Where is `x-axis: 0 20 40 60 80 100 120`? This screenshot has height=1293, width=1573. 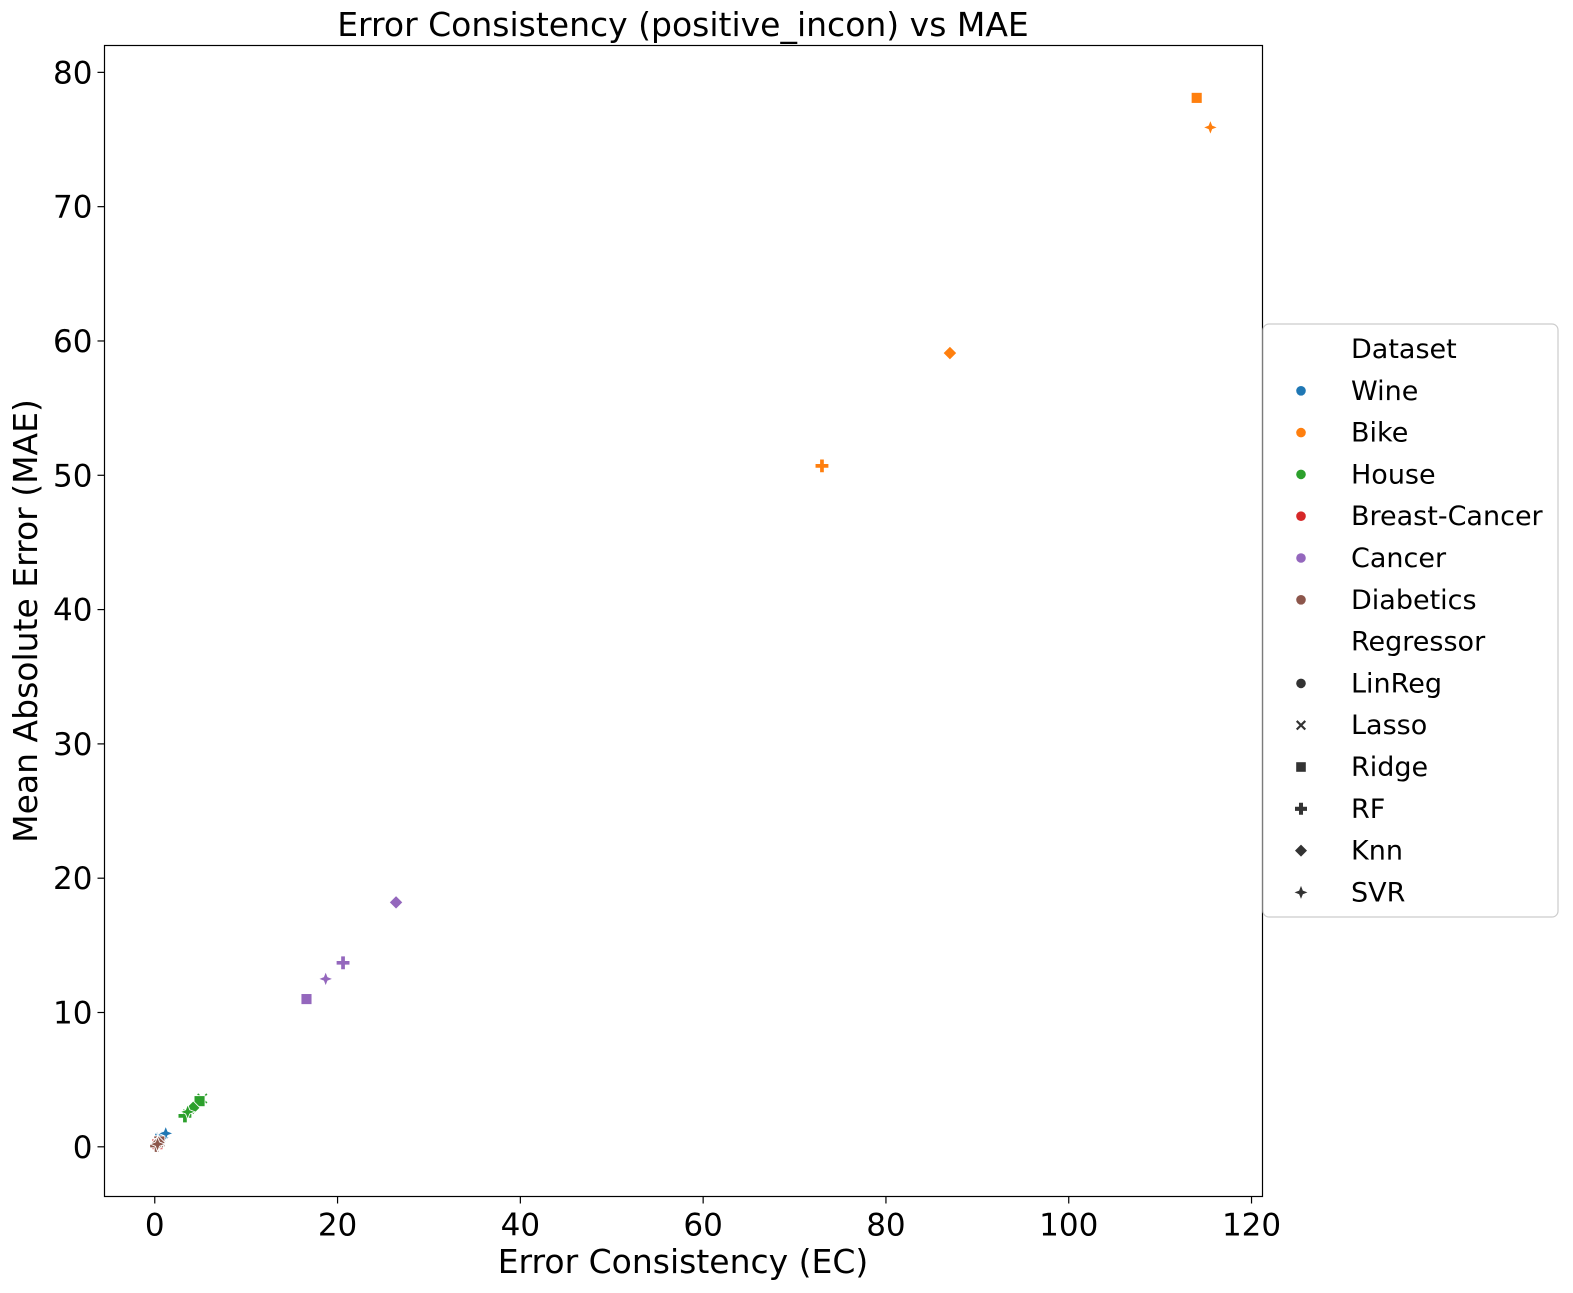
x-axis: 0 20 40 60 80 100 120 is located at coordinates (713, 1220).